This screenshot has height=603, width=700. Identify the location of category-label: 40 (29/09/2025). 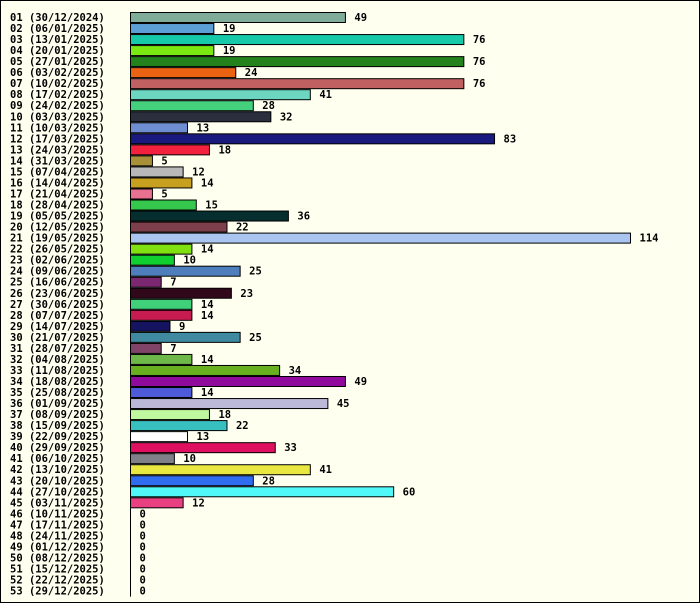
(57, 448).